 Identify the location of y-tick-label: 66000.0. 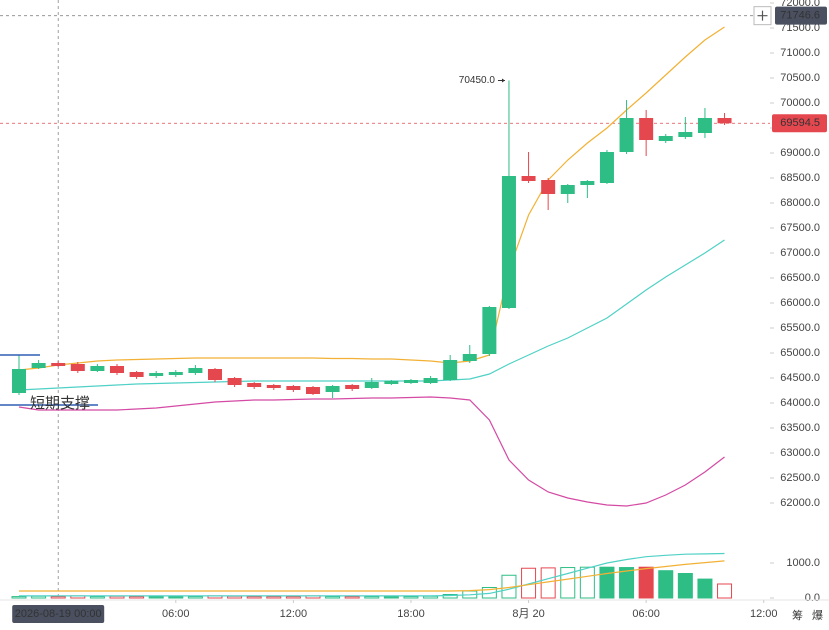
(800, 303).